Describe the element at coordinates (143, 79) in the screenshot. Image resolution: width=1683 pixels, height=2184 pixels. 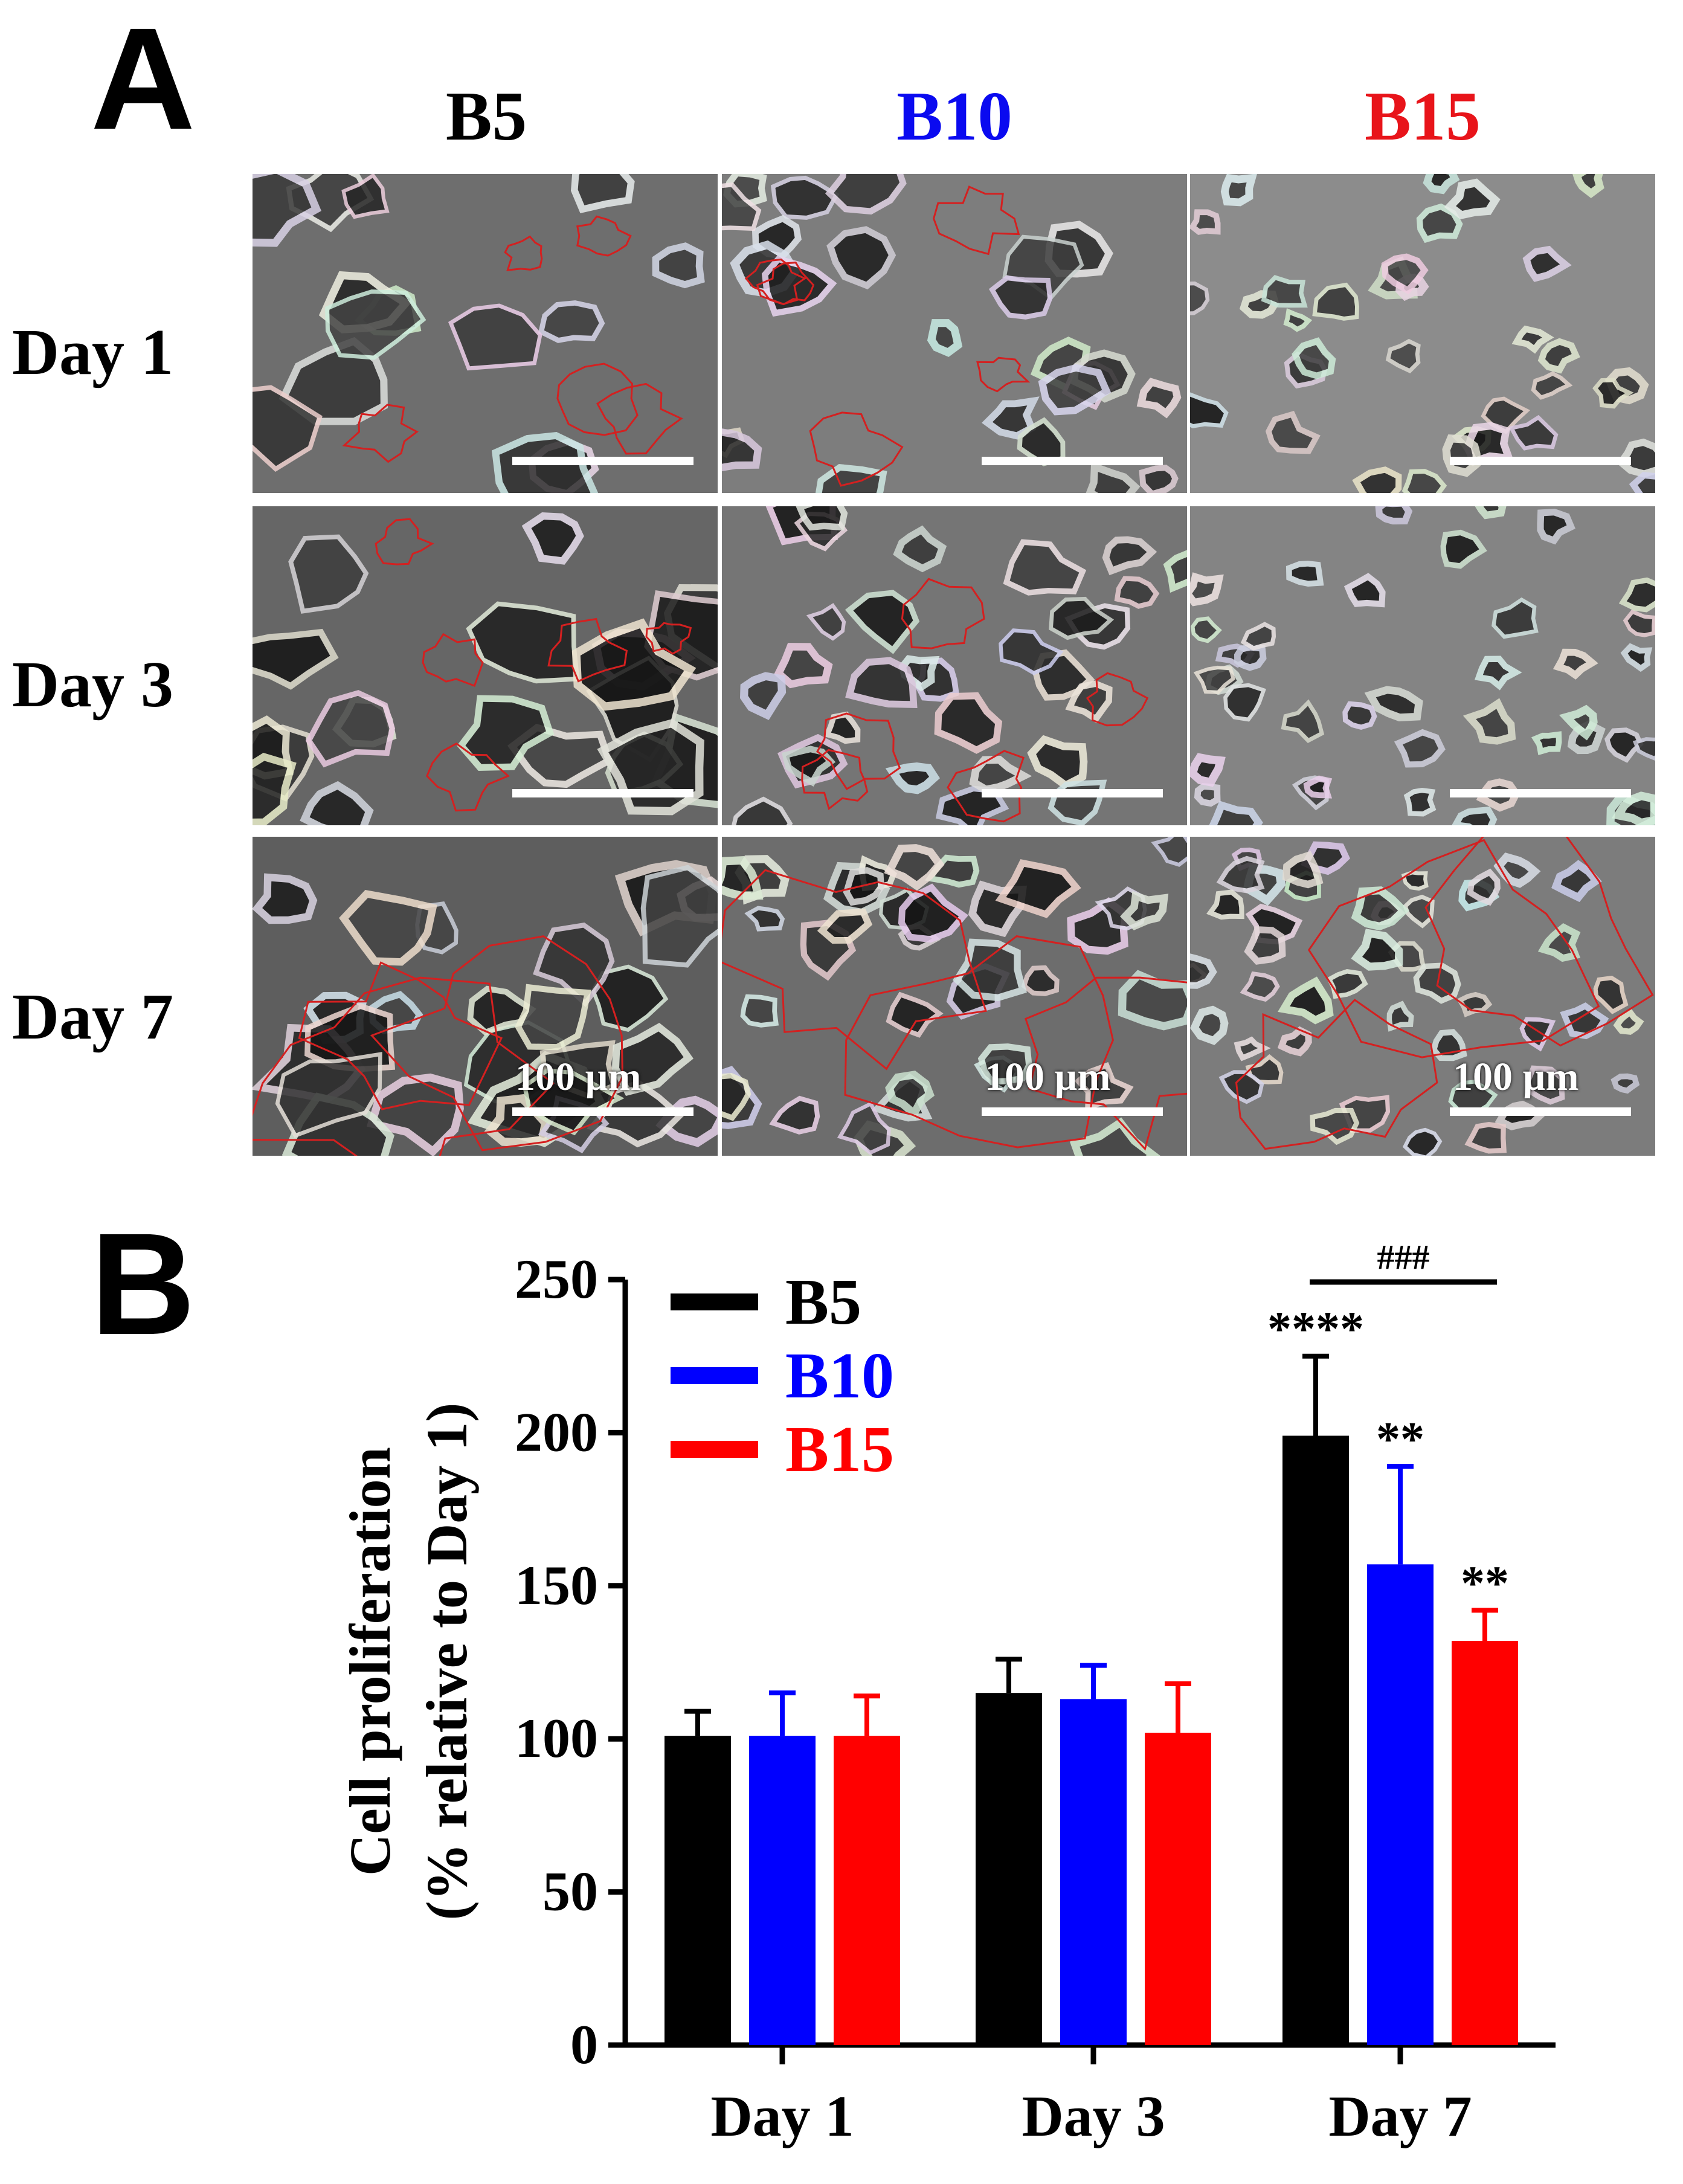
I see `panel-a-letter: A` at that location.